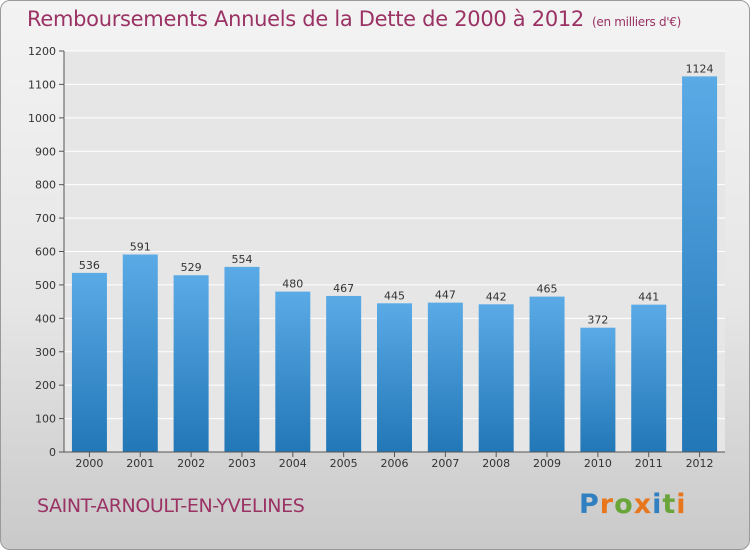  What do you see at coordinates (140, 463) in the screenshot?
I see `x-tick-label: 2001` at bounding box center [140, 463].